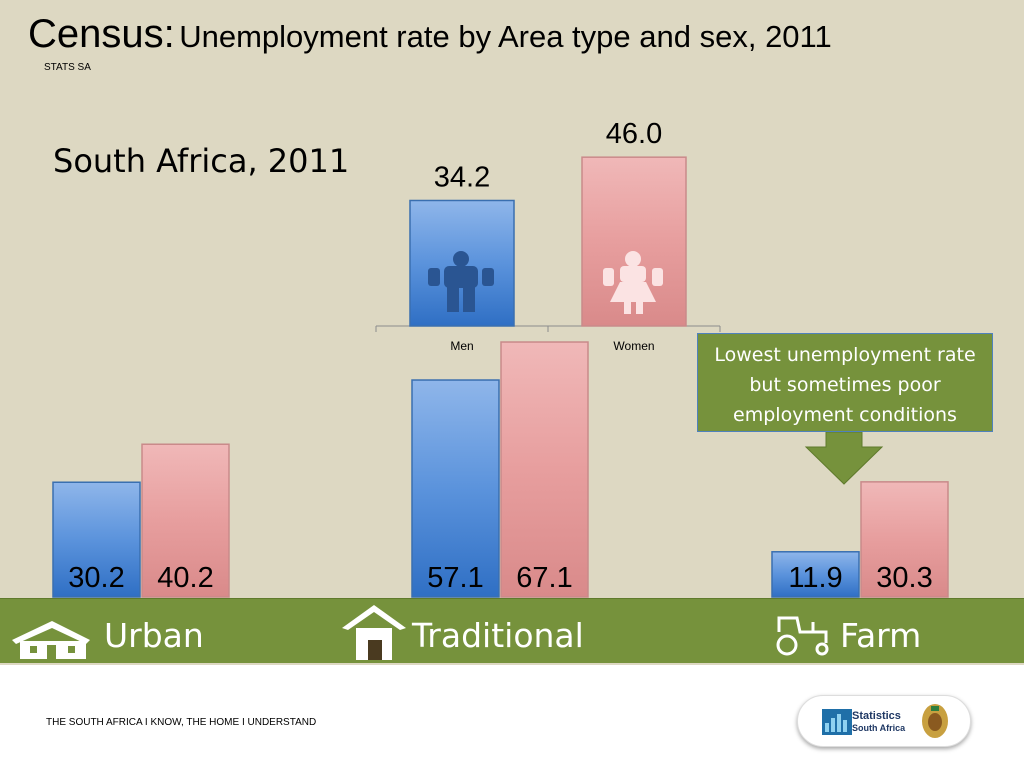 This screenshot has width=1024, height=768. Describe the element at coordinates (545, 282) in the screenshot. I see `inset-icons` at that location.